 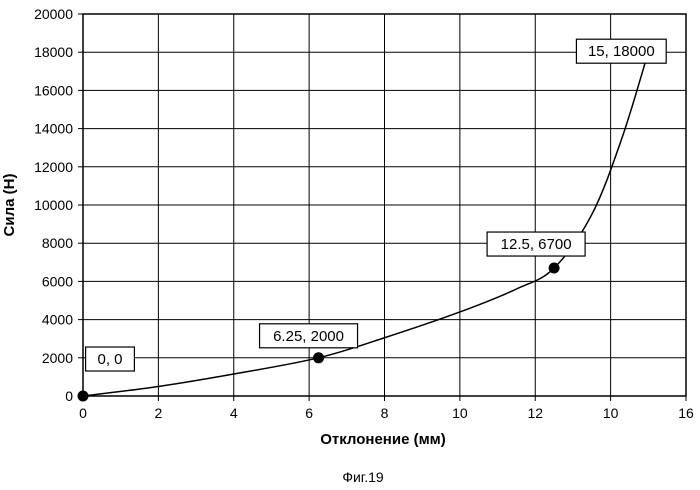 What do you see at coordinates (57, 320) in the screenshot?
I see `y-tick-label: 4000` at bounding box center [57, 320].